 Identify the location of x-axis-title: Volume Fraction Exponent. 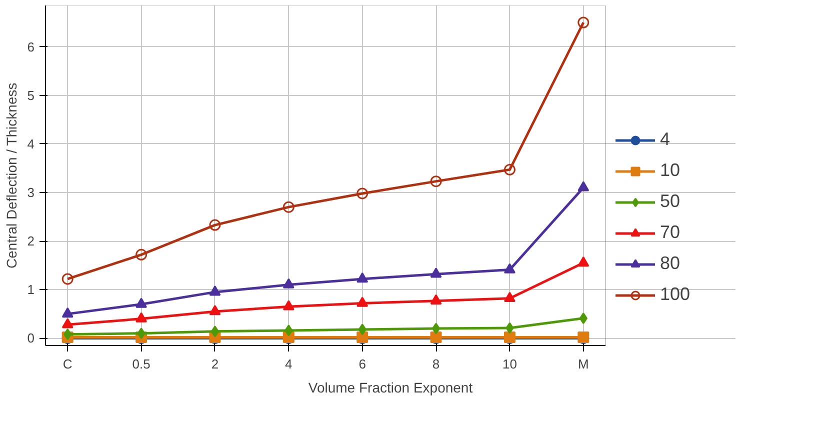
(390, 388).